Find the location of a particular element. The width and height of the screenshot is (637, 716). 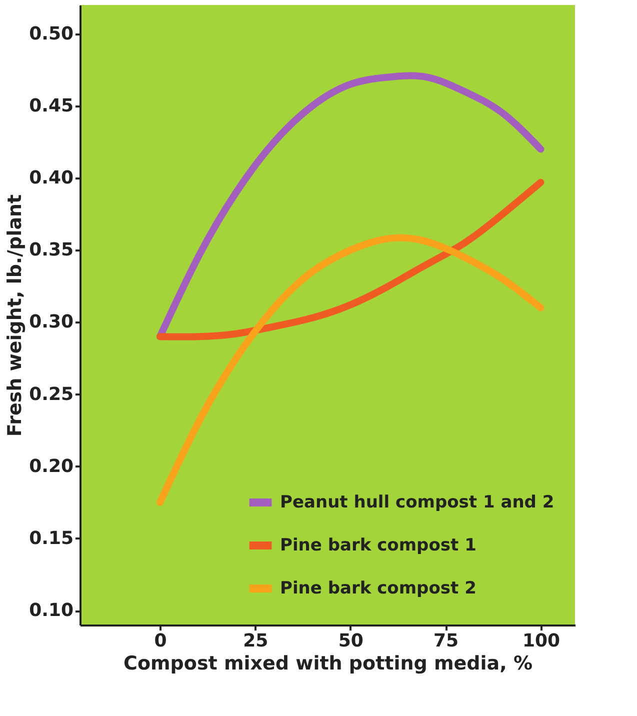

y-tick-label: 0.25 is located at coordinates (51, 394).